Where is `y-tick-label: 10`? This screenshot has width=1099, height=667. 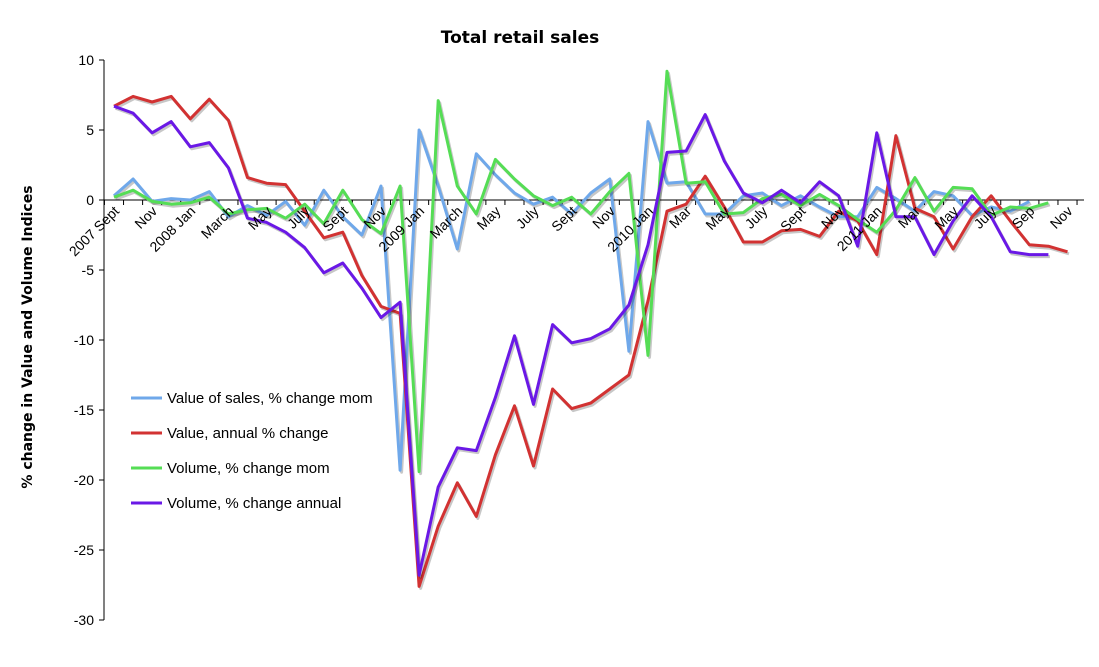 y-tick-label: 10 is located at coordinates (86, 60).